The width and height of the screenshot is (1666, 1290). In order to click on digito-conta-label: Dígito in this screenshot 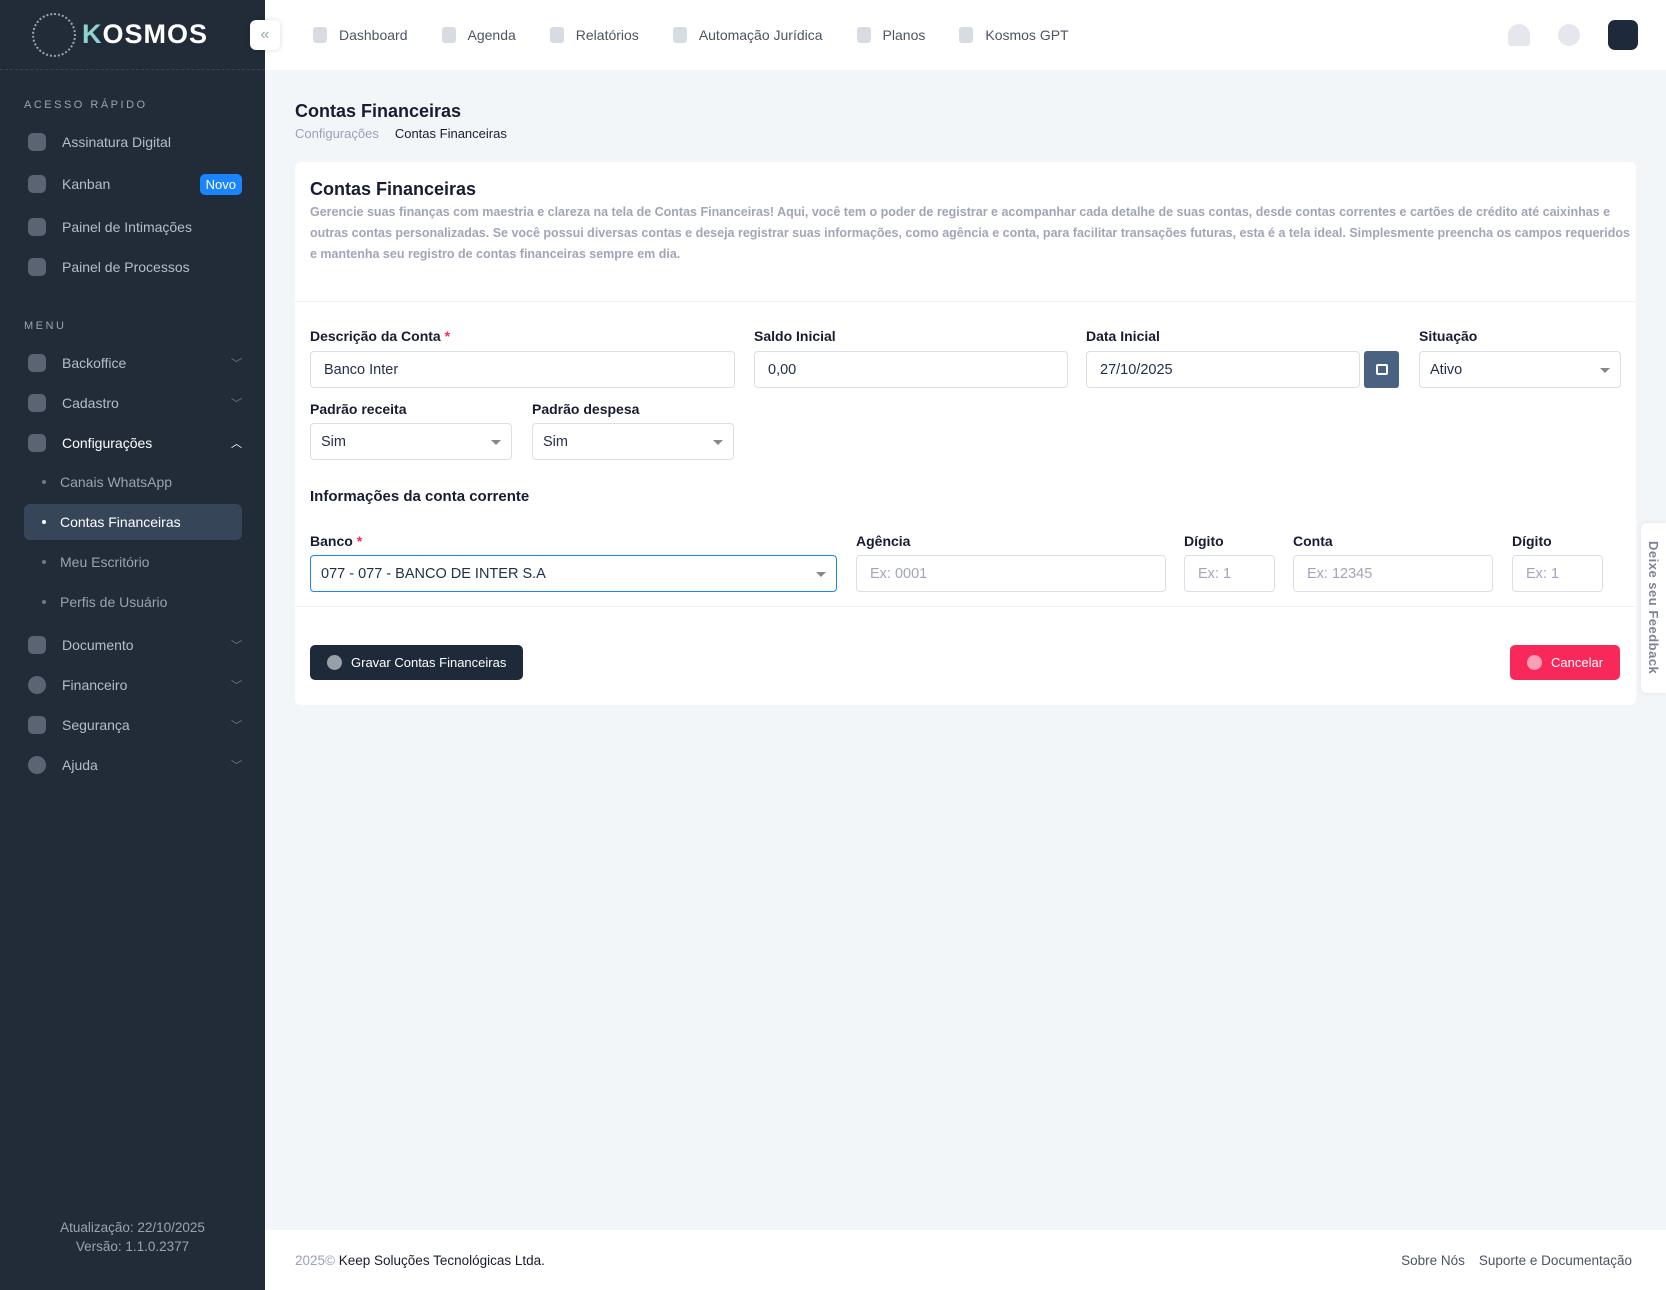, I will do `click(1532, 541)`.